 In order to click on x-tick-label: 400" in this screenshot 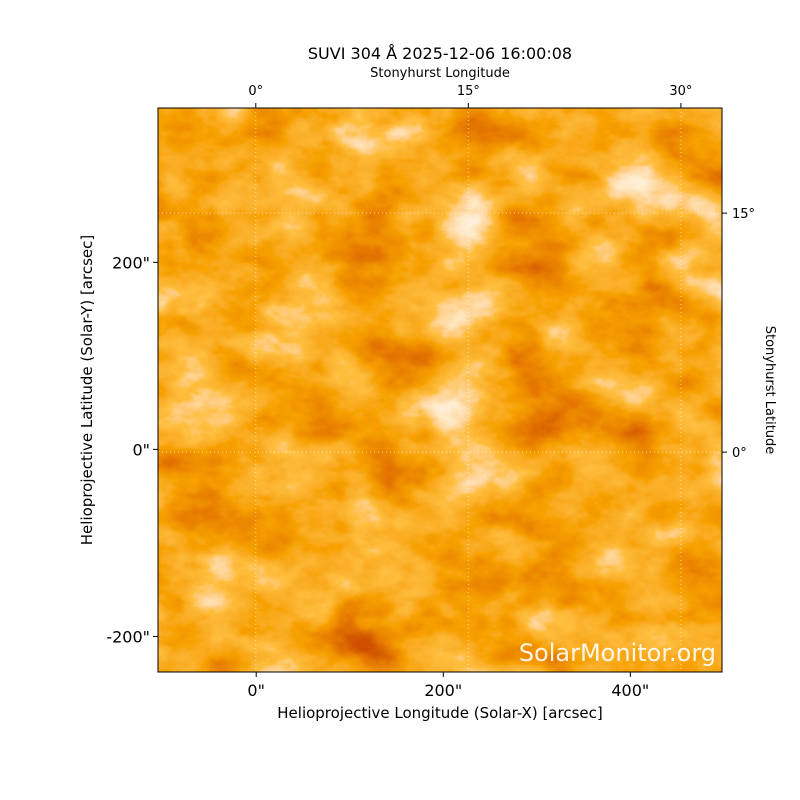, I will do `click(630, 690)`.